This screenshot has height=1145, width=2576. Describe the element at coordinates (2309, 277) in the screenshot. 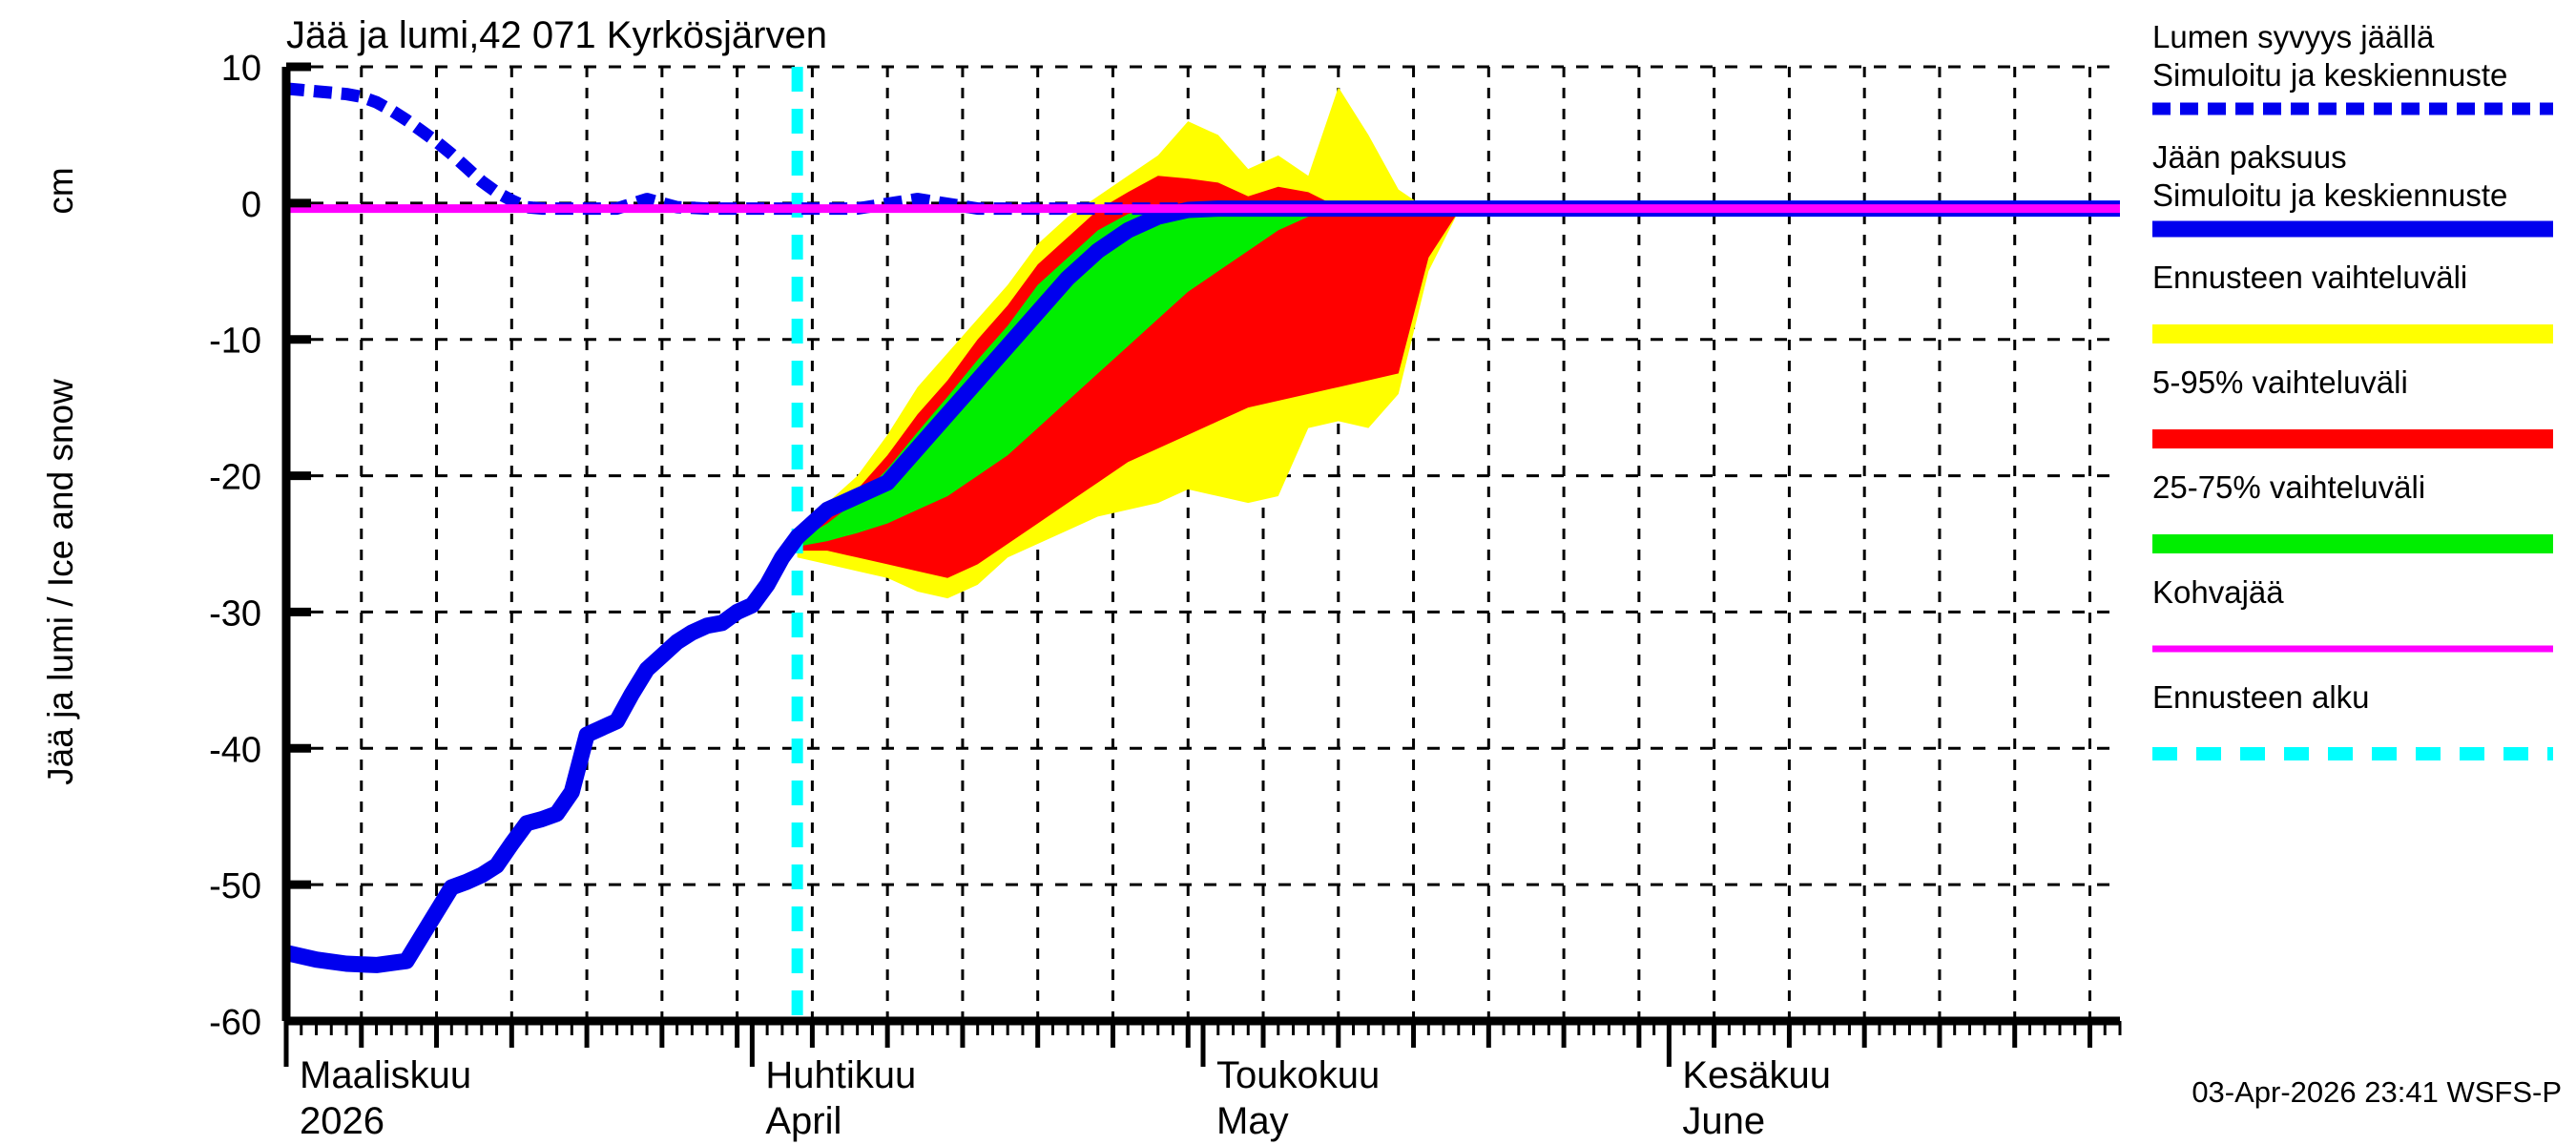

I see `legend-label: Ennusteen vaihteluväli` at that location.